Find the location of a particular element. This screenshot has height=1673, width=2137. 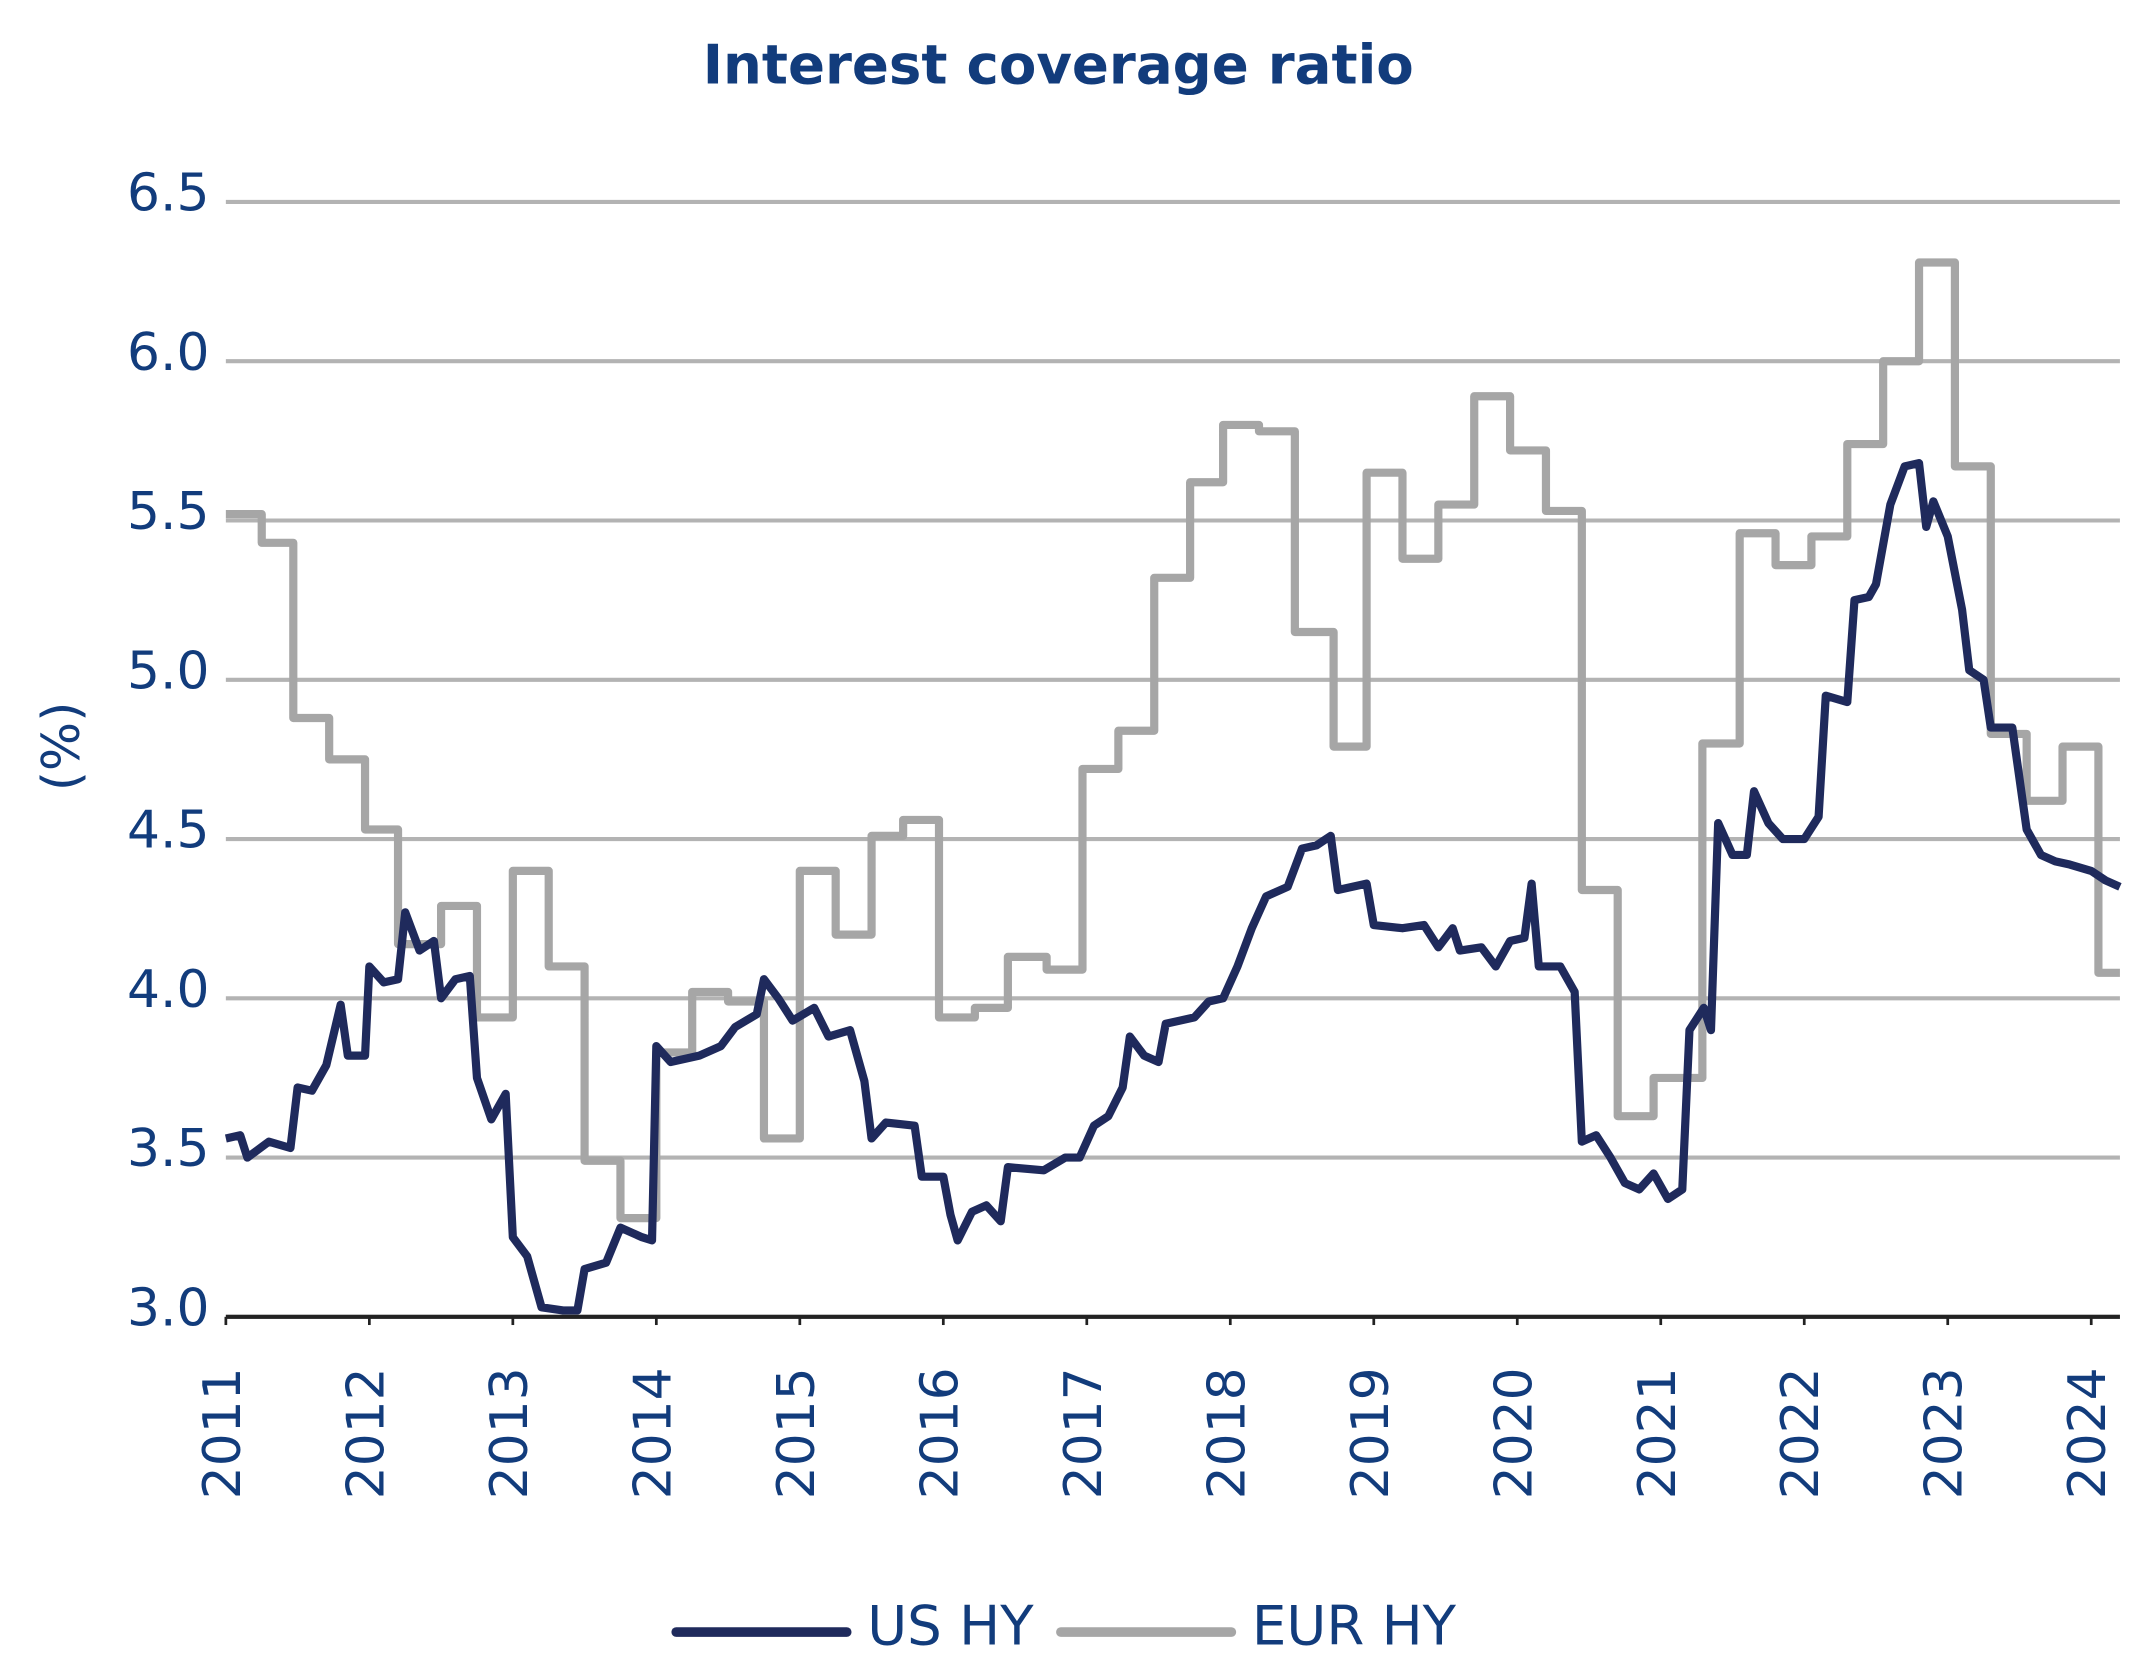

y-tick-label: 5.0 is located at coordinates (168, 671).